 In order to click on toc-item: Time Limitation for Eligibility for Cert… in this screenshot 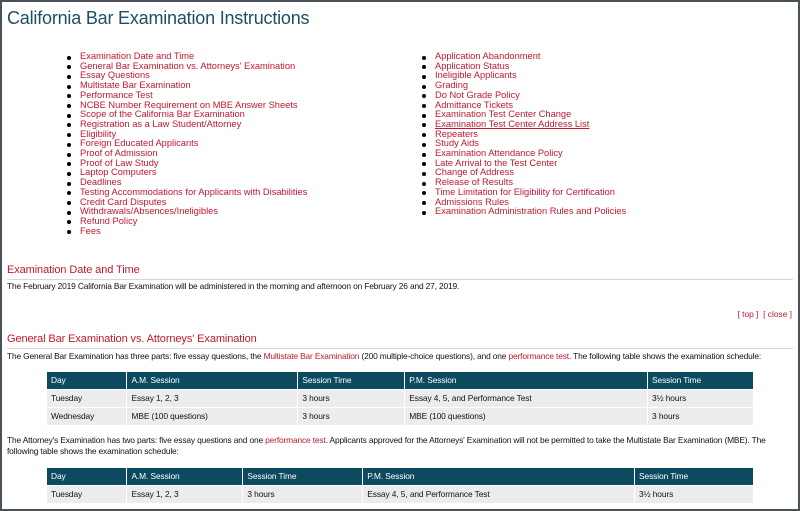, I will do `click(523, 192)`.